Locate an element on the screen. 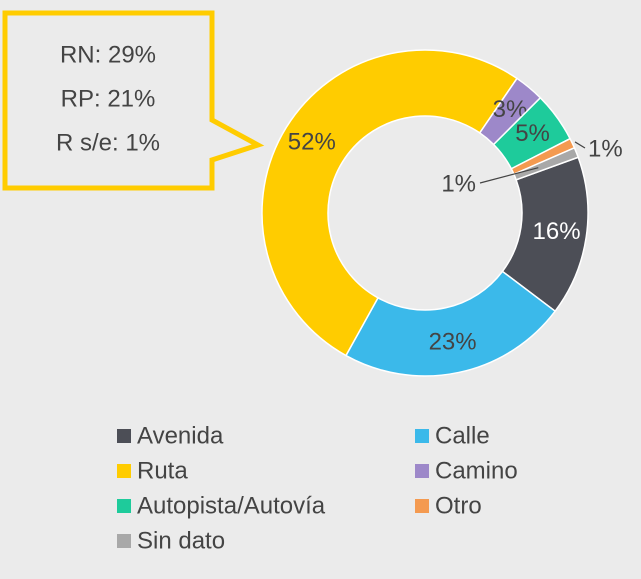 This screenshot has height=579, width=641. legend-label: Autopista/Autovía is located at coordinates (231, 505).